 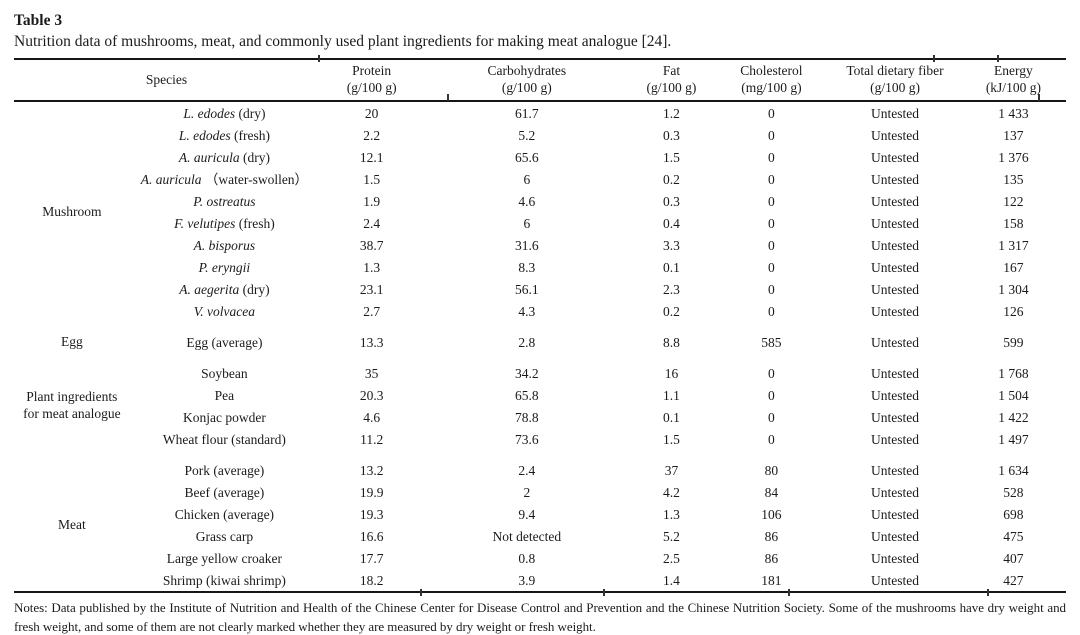 What do you see at coordinates (1013, 342) in the screenshot?
I see `value-cell: 599` at bounding box center [1013, 342].